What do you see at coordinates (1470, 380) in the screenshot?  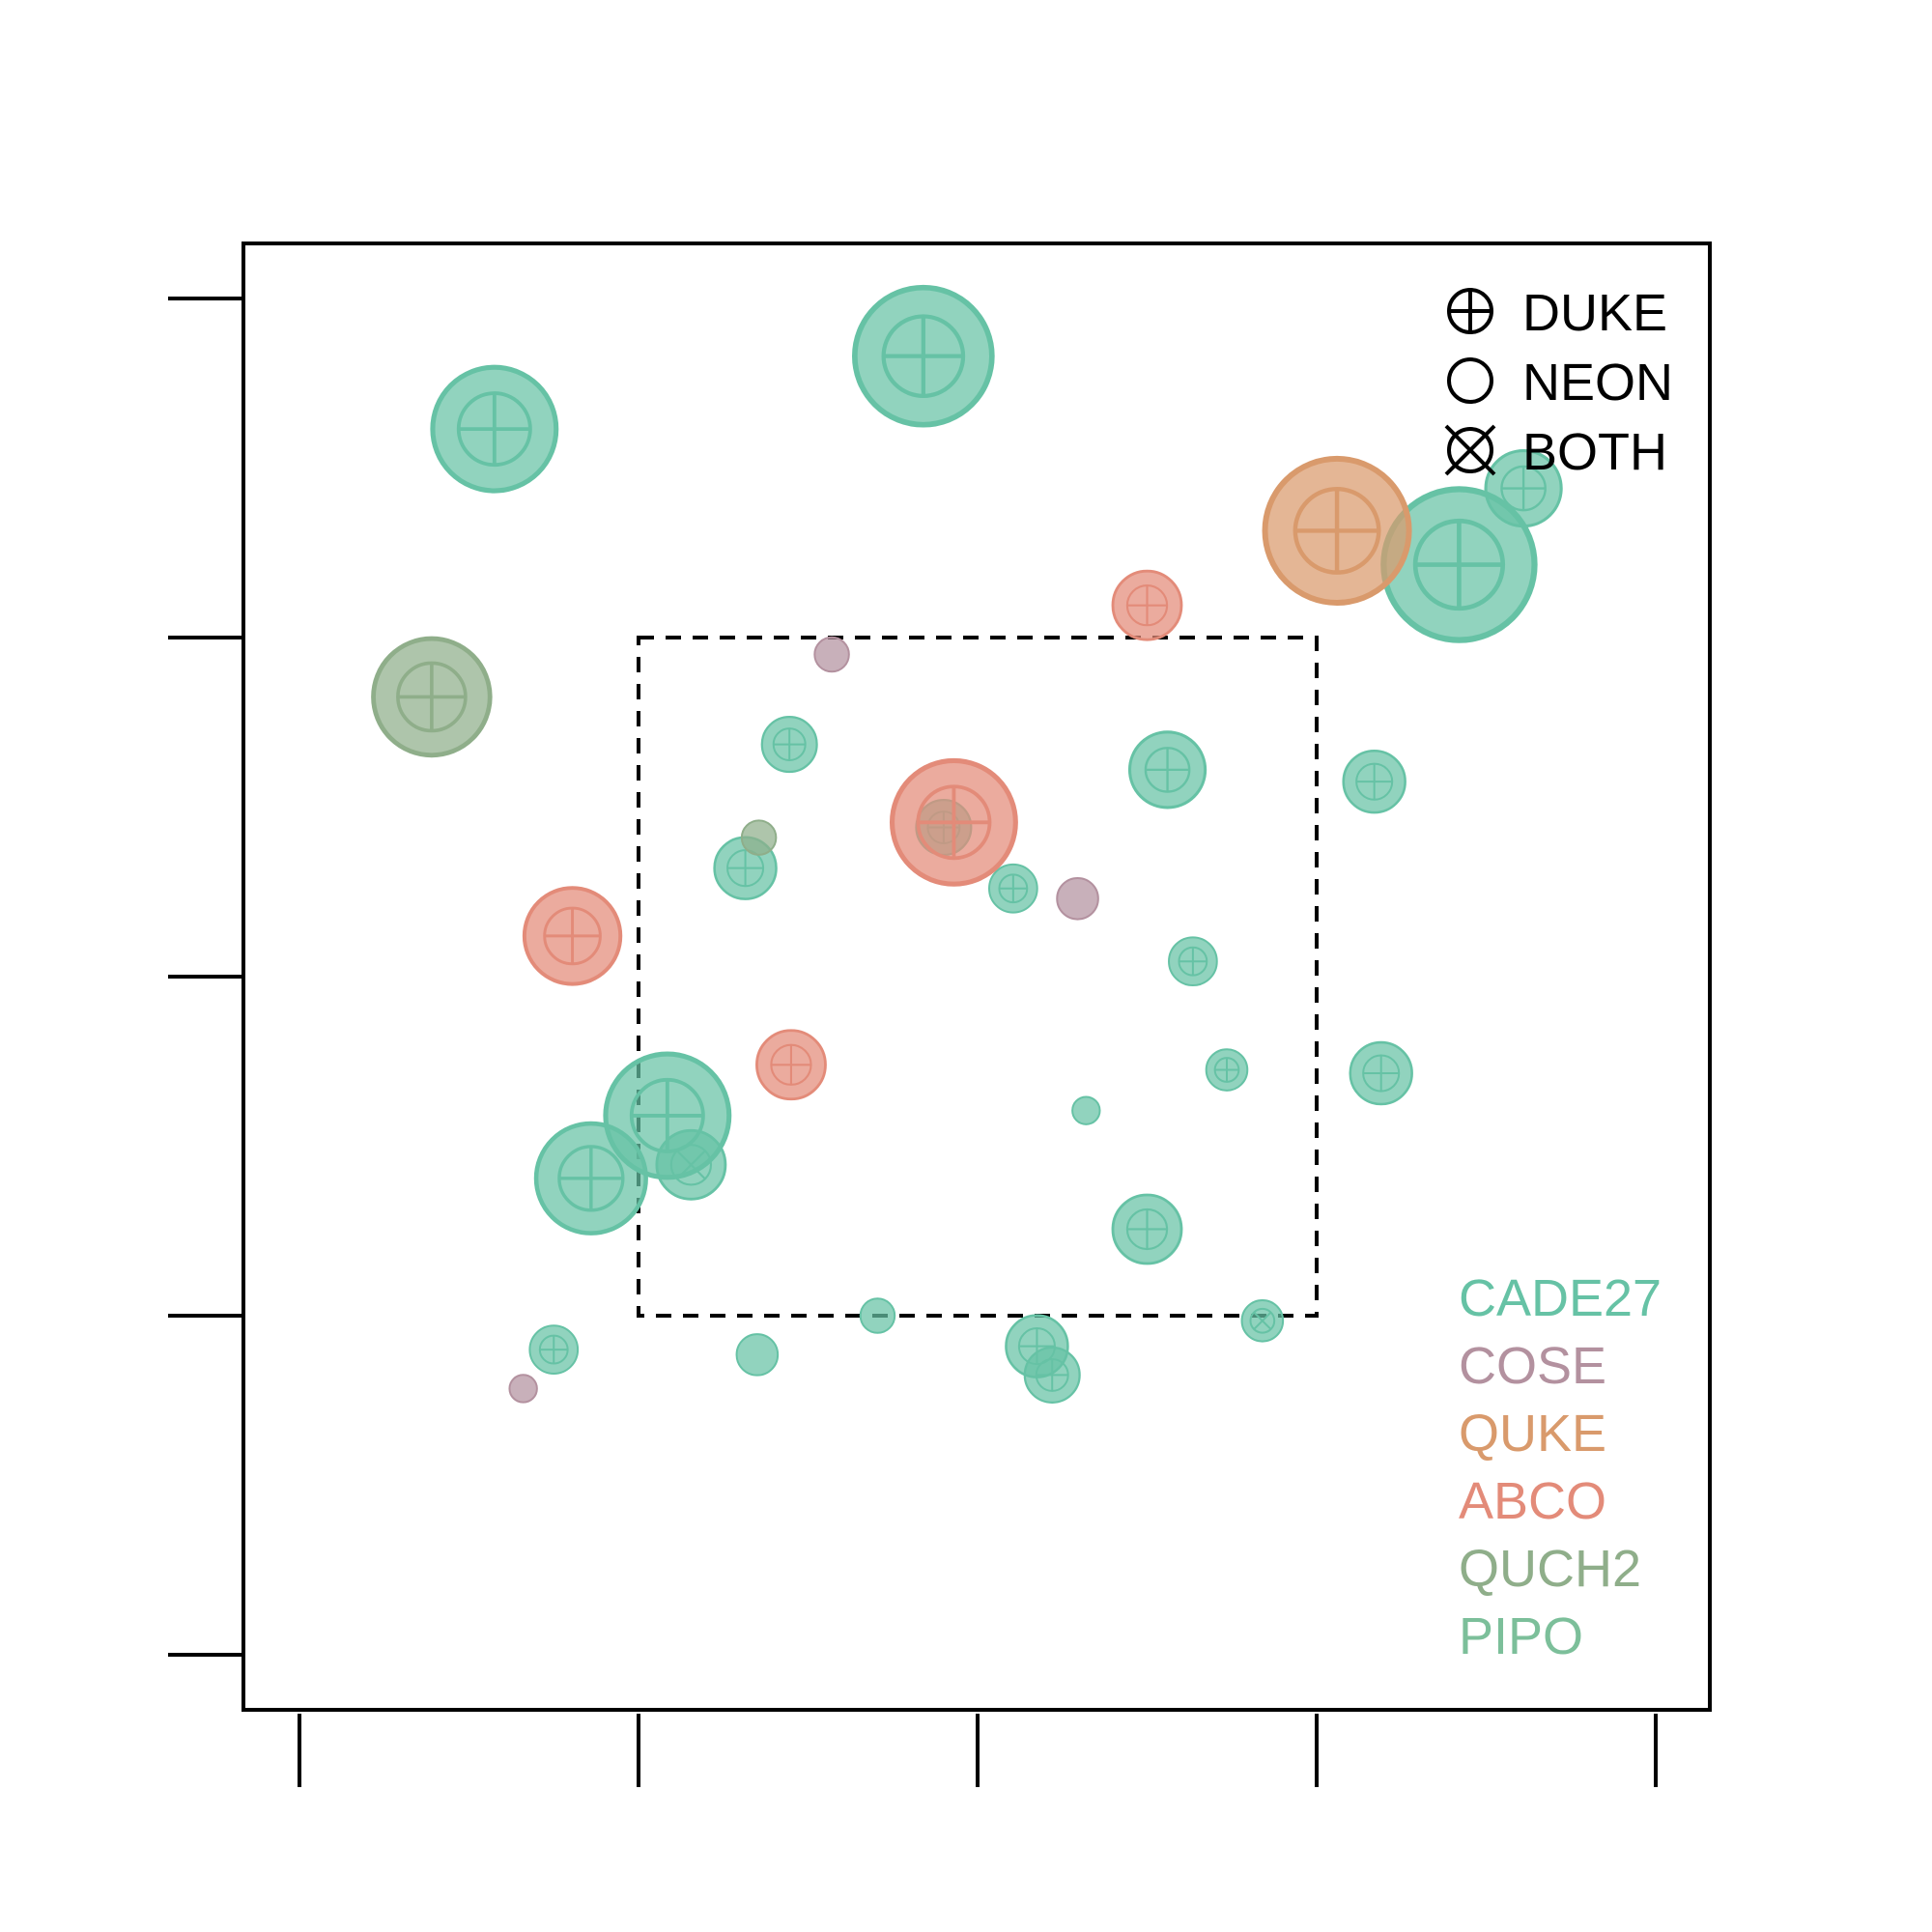 I see `circle-icon` at bounding box center [1470, 380].